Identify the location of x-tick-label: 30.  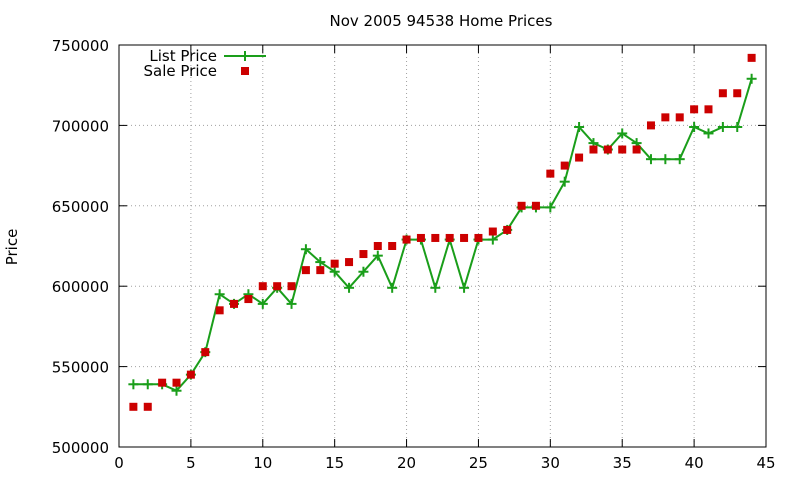
(550, 463).